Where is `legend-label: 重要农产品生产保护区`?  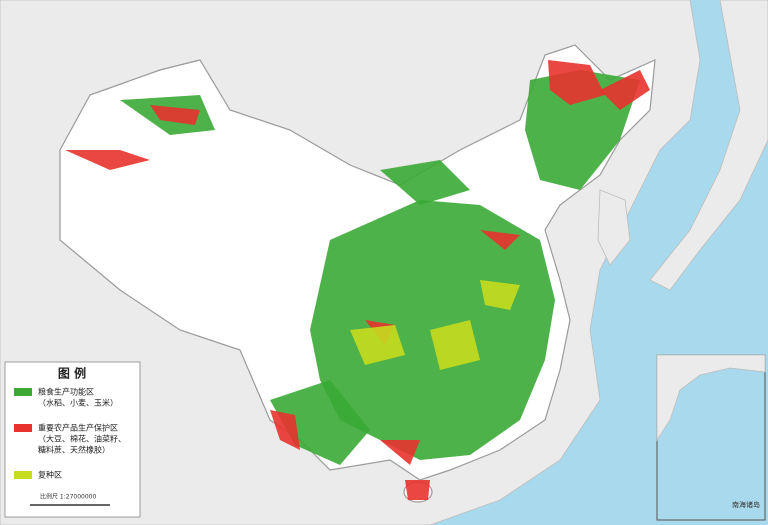 legend-label: 重要农产品生产保护区 is located at coordinates (78, 428).